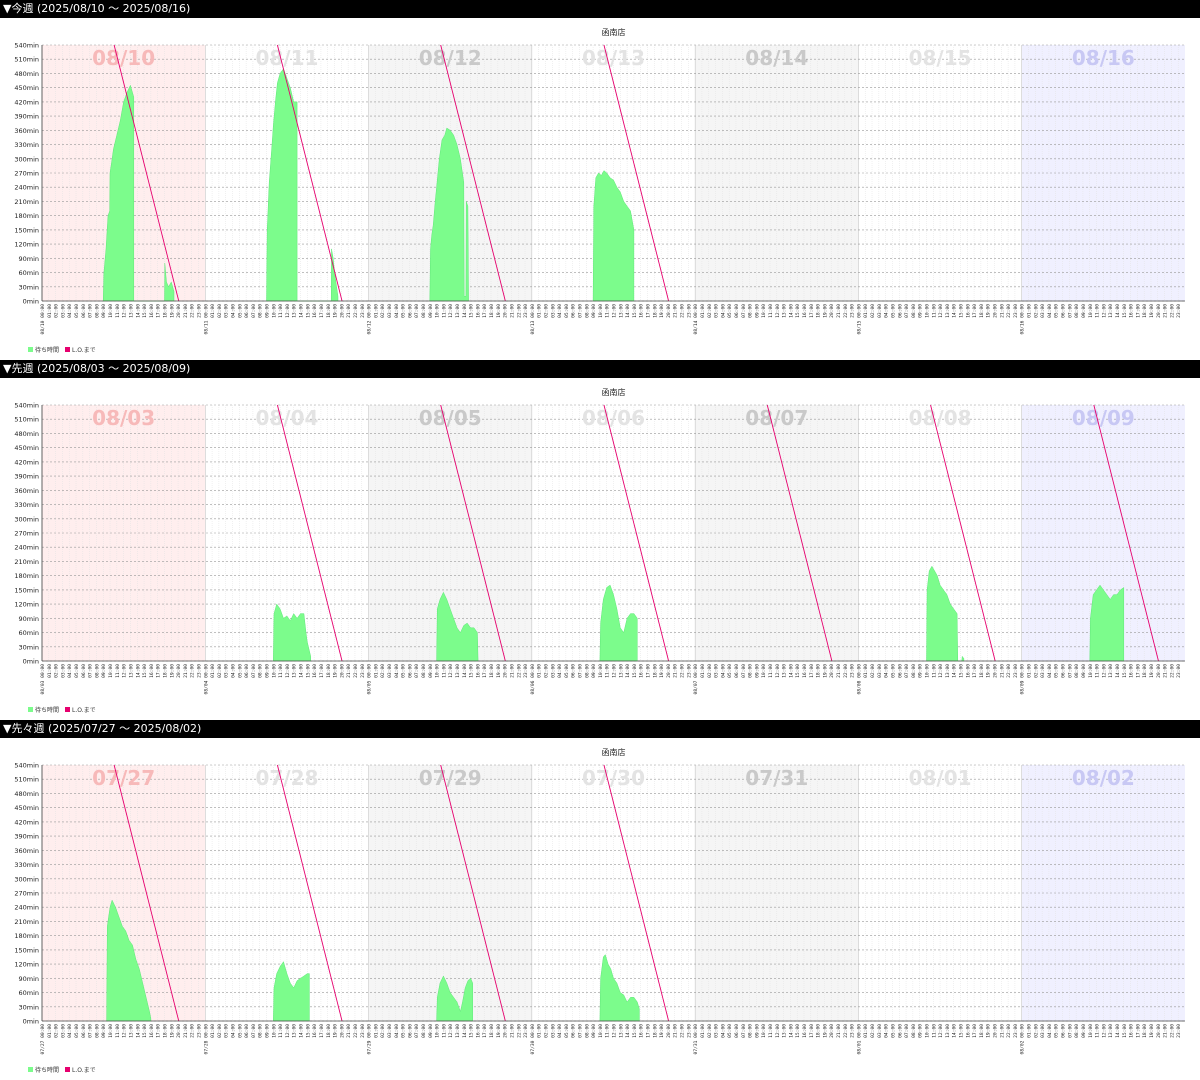  Describe the element at coordinates (26, 837) in the screenshot. I see `y-tick-label: 390min` at that location.